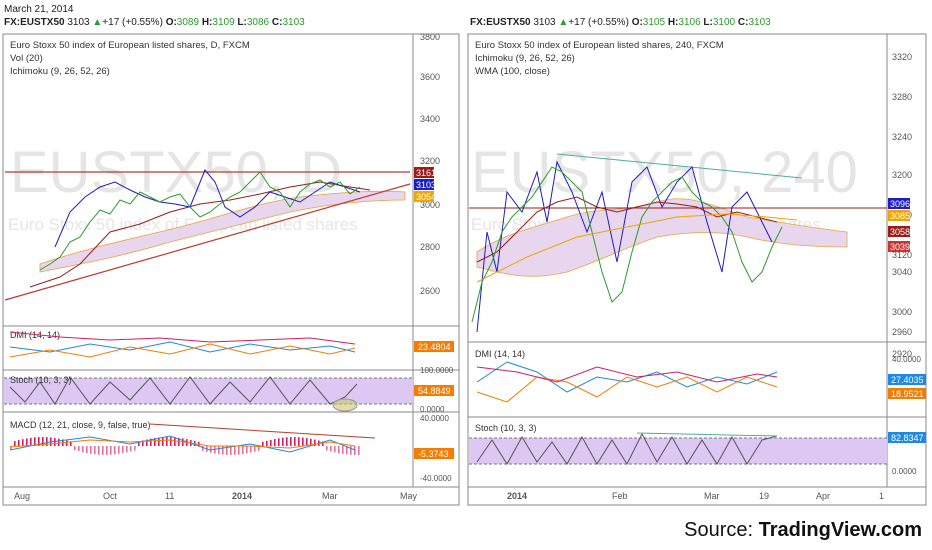  Describe the element at coordinates (902, 137) in the screenshot. I see `svg-text: 3240` at that location.